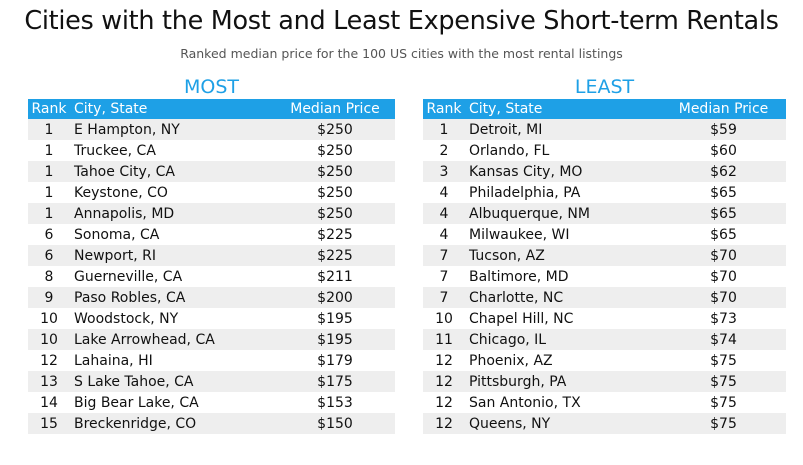 This screenshot has width=803, height=465. I want to click on table-row: 1 Annapolis, MD $250, so click(211, 213).